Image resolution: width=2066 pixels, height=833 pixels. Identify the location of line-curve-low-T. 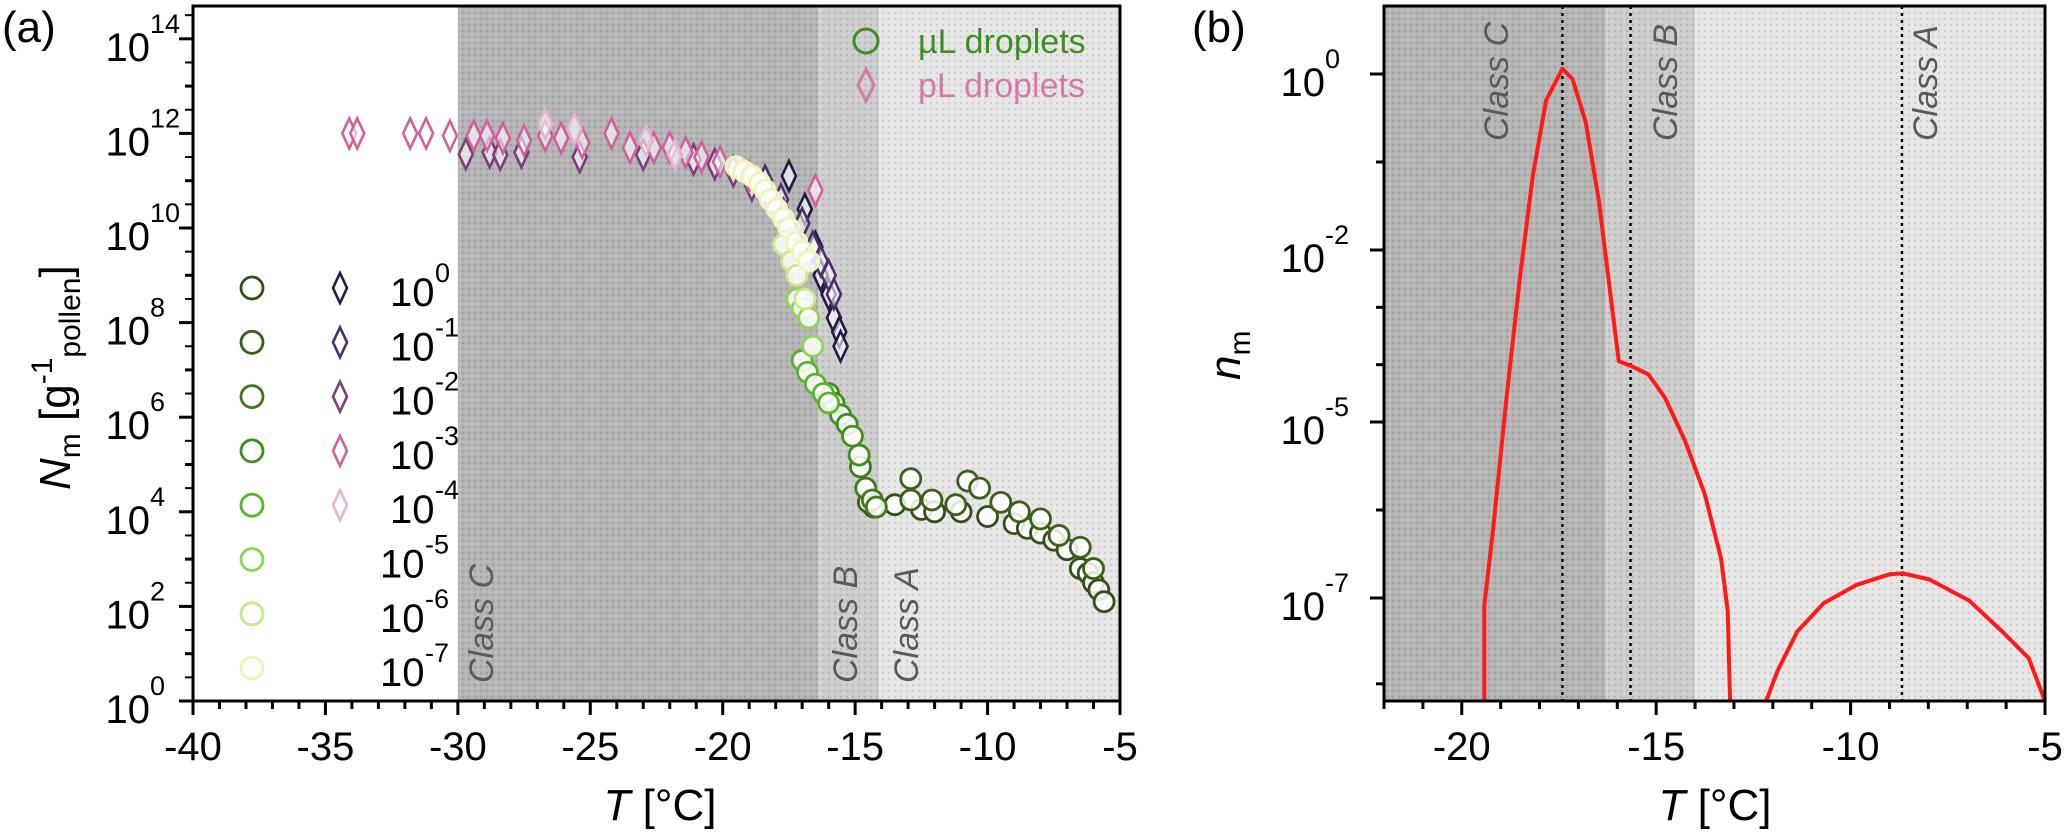
(1607, 384).